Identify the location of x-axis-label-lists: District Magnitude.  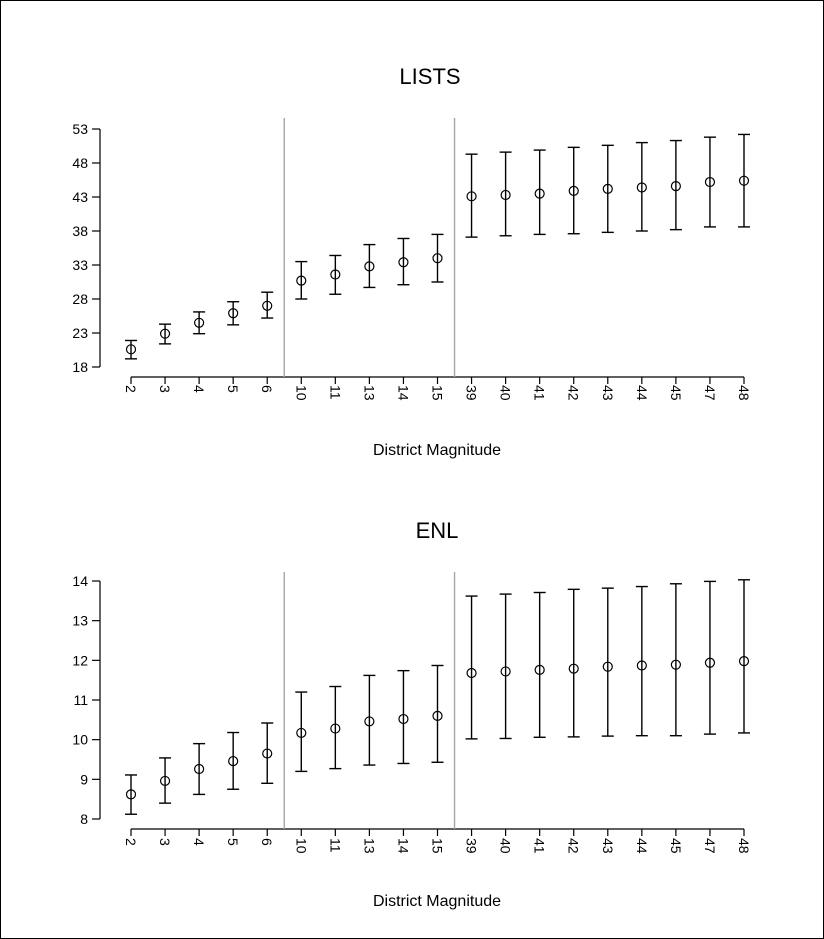
(437, 450).